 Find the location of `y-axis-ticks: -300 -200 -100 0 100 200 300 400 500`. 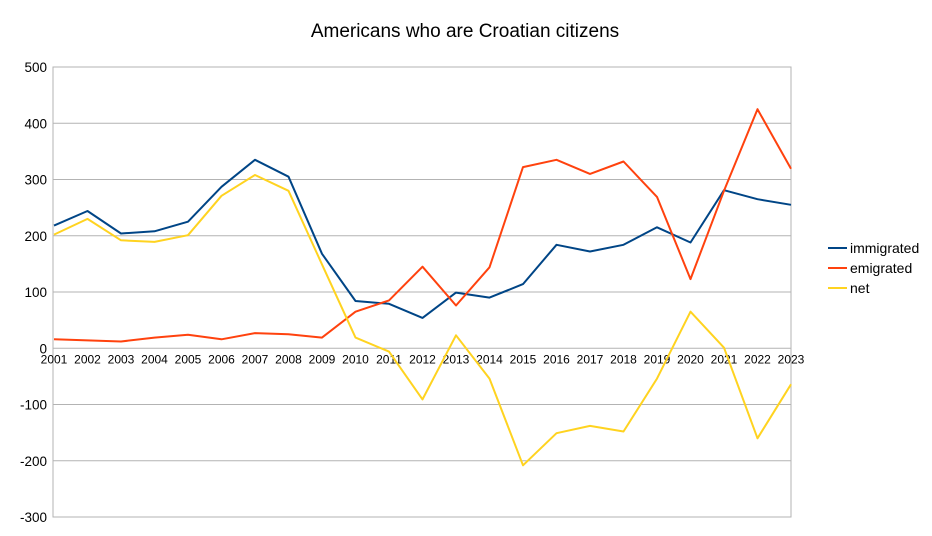

y-axis-ticks: -300 -200 -100 0 100 200 300 400 500 is located at coordinates (33, 292).